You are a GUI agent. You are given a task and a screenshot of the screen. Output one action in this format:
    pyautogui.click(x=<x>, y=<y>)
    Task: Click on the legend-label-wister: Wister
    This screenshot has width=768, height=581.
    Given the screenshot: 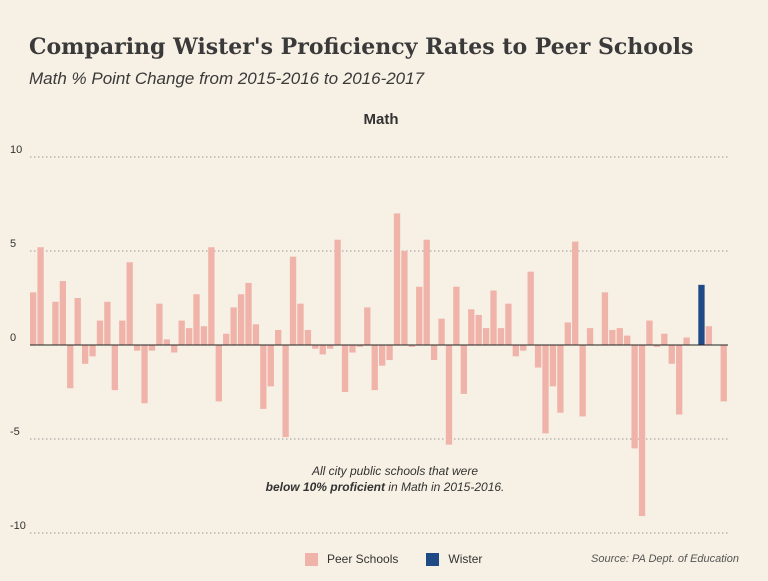 What is the action you would take?
    pyautogui.click(x=465, y=559)
    